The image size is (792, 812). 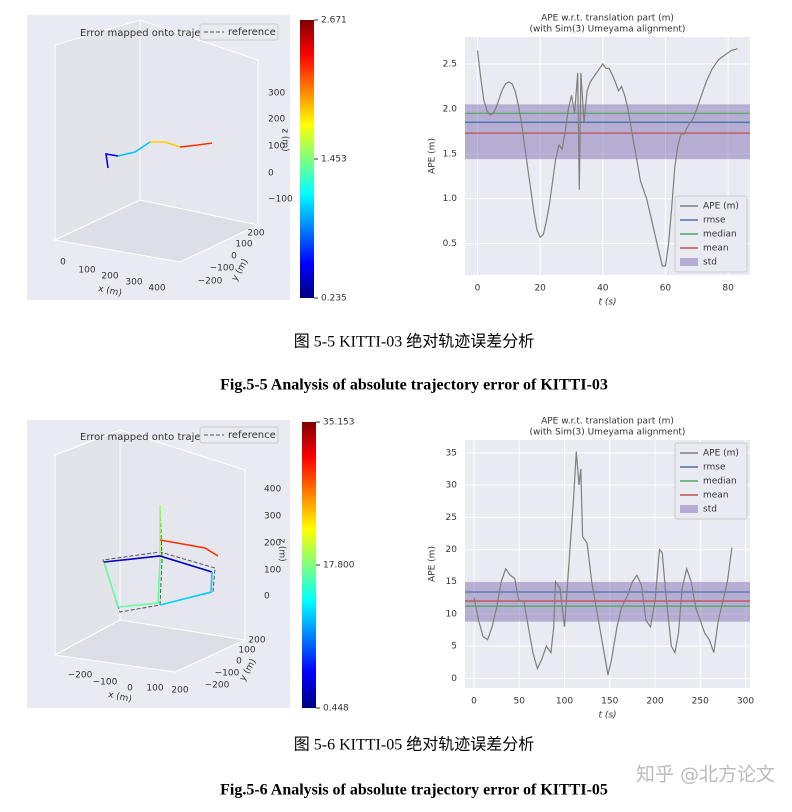 I want to click on x-tick-label: 50, so click(x=520, y=702).